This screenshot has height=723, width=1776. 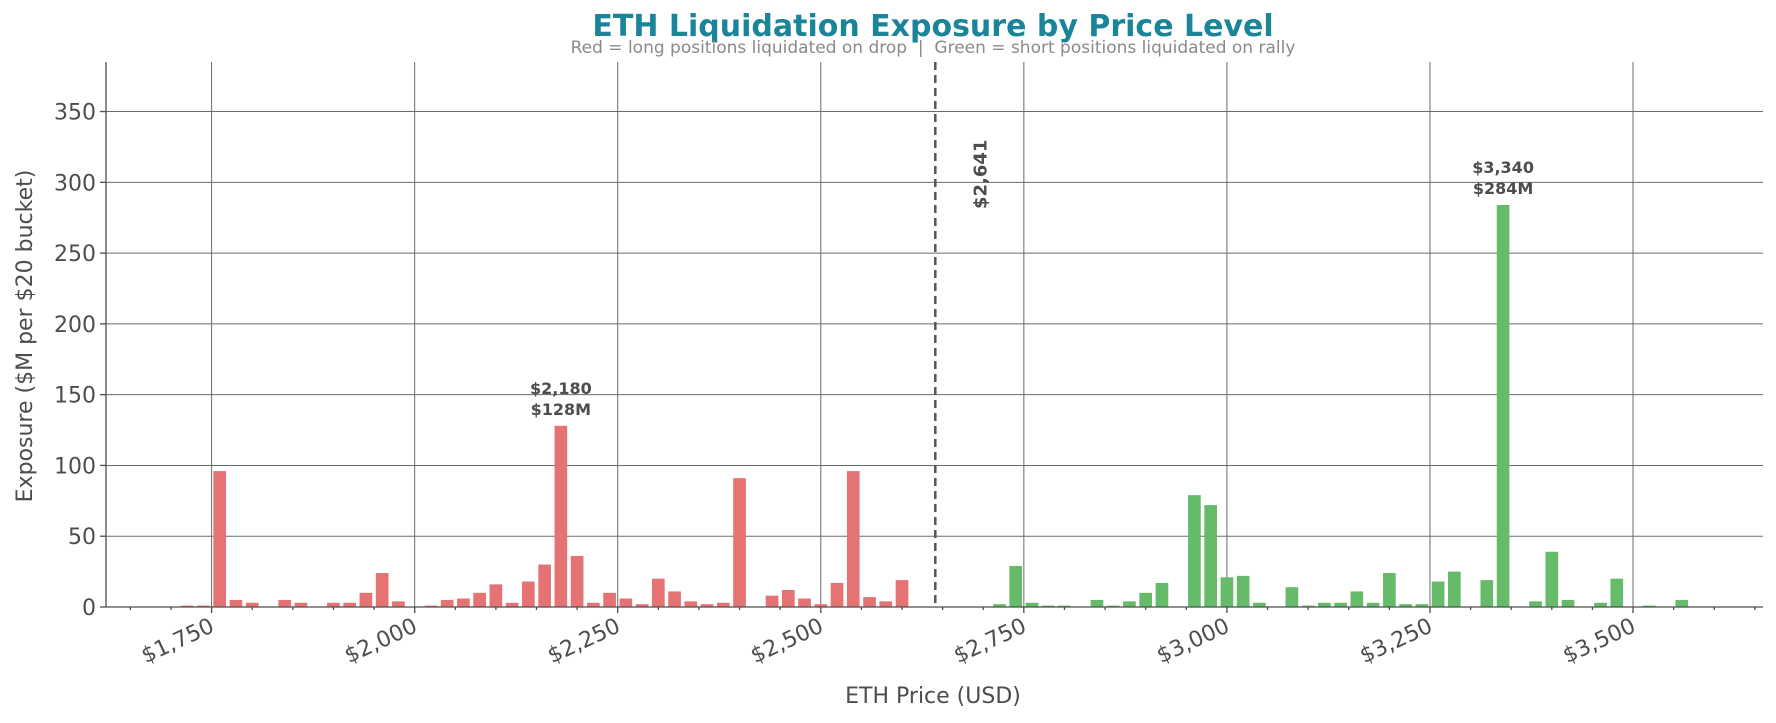 What do you see at coordinates (75, 466) in the screenshot?
I see `y-tick-label: 100` at bounding box center [75, 466].